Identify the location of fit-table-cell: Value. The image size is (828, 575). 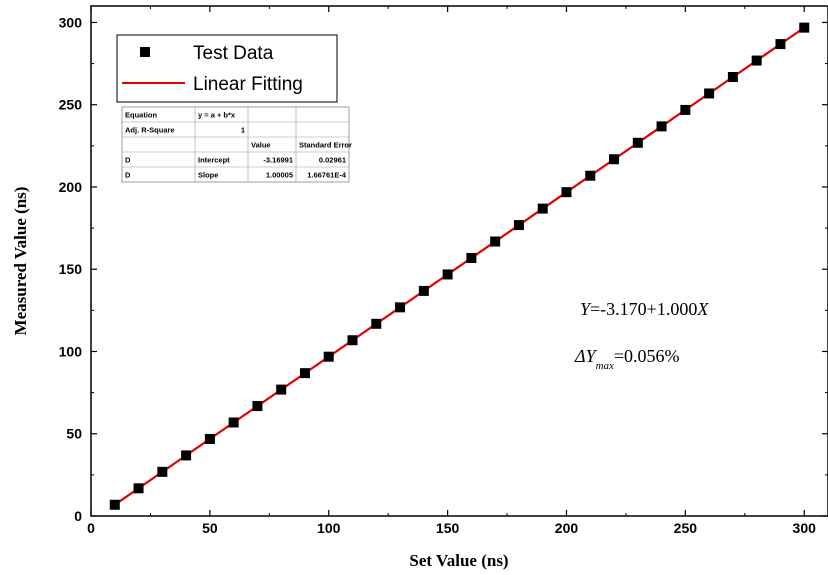
(261, 145).